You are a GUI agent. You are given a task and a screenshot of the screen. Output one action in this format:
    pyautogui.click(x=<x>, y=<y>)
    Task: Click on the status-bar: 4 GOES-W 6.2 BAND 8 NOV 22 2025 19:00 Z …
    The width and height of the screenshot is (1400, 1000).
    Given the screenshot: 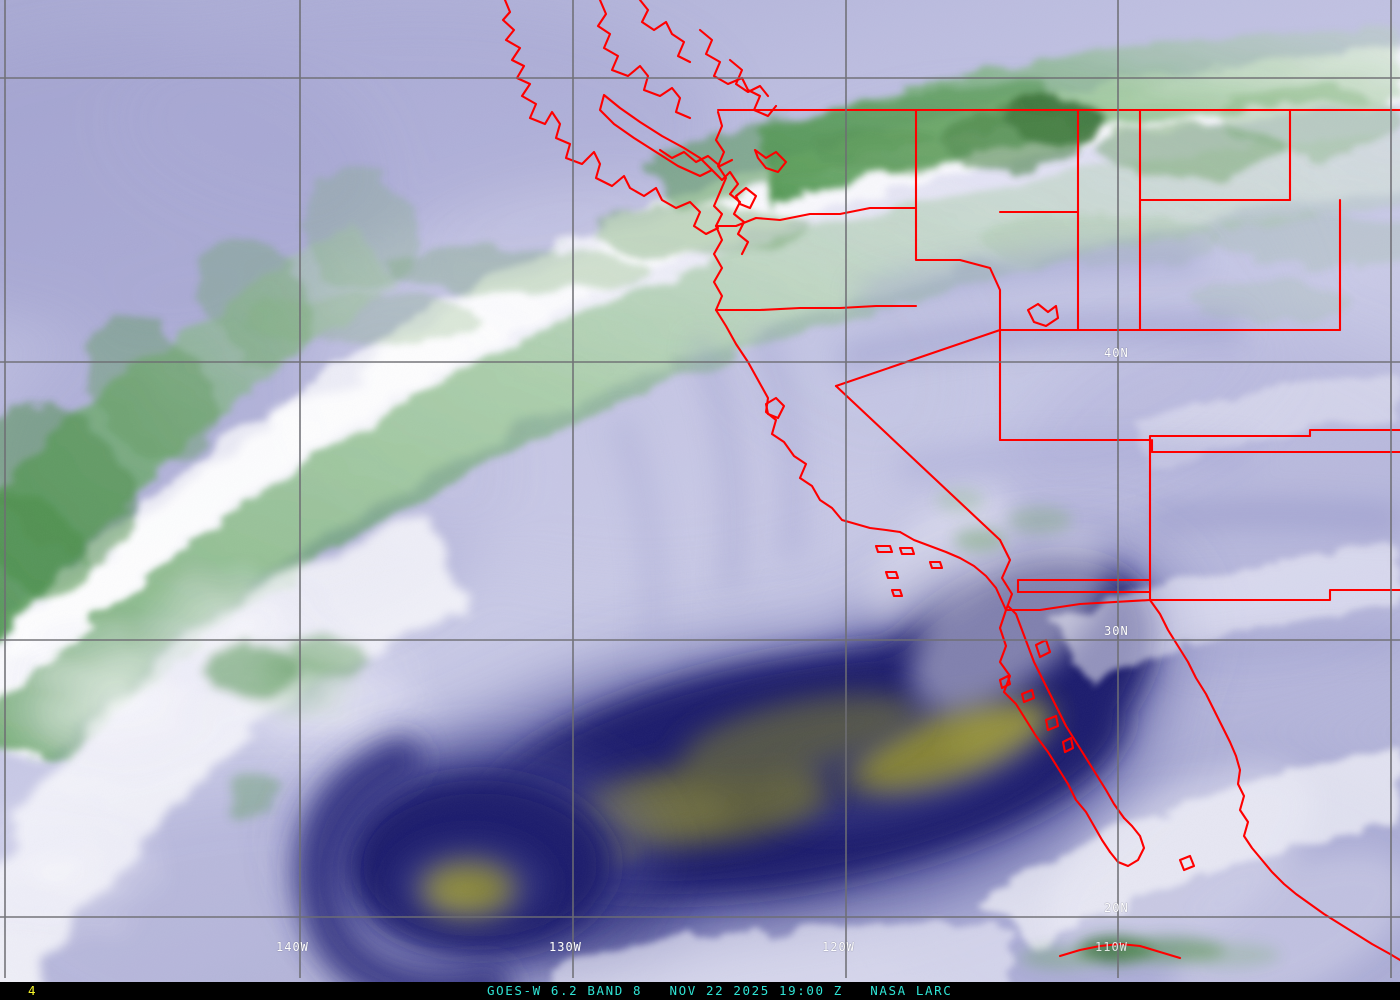 What is the action you would take?
    pyautogui.click(x=700, y=991)
    